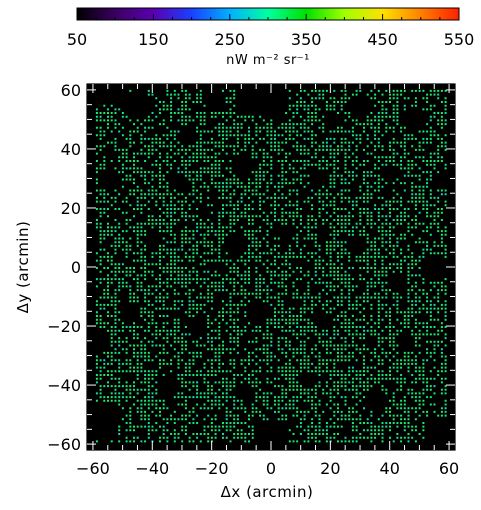 This screenshot has height=510, width=481. I want to click on y-tick-label: −20, so click(64, 326).